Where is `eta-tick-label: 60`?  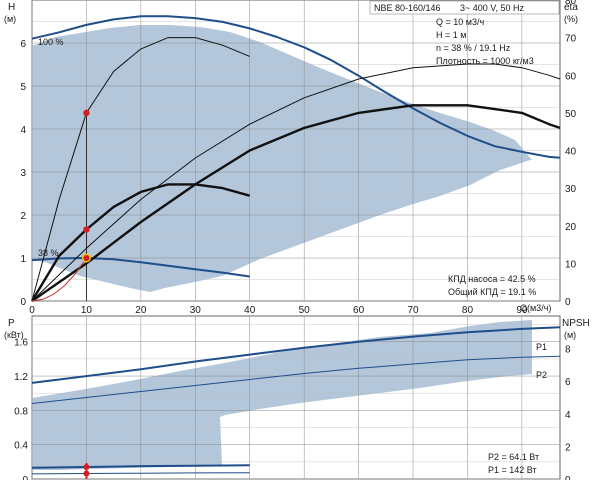
eta-tick-label: 60 is located at coordinates (571, 76).